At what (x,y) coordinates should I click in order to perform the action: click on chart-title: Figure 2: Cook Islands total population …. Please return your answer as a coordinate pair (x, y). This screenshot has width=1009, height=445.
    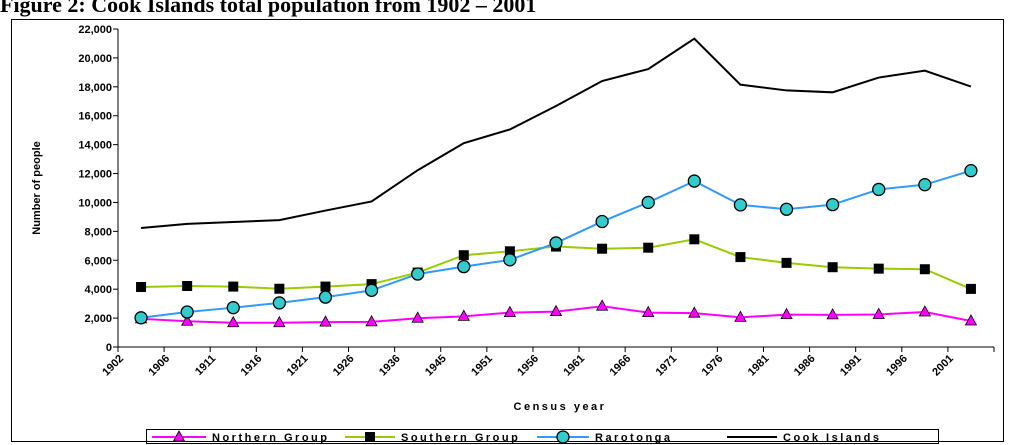
    Looking at the image, I should click on (268, 8).